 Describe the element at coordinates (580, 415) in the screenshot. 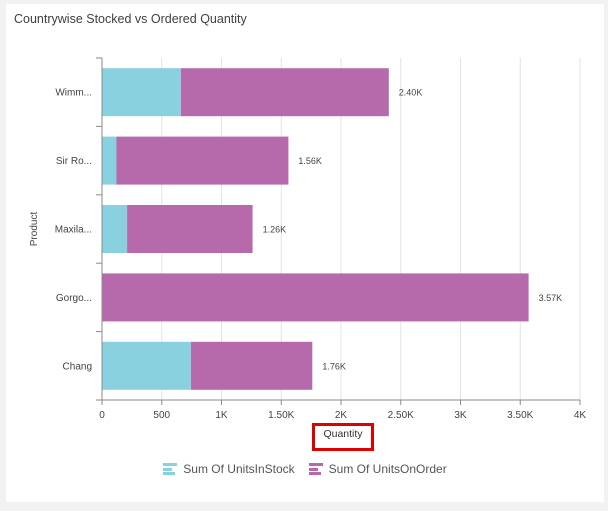

I see `x-tick-label: 4K` at that location.